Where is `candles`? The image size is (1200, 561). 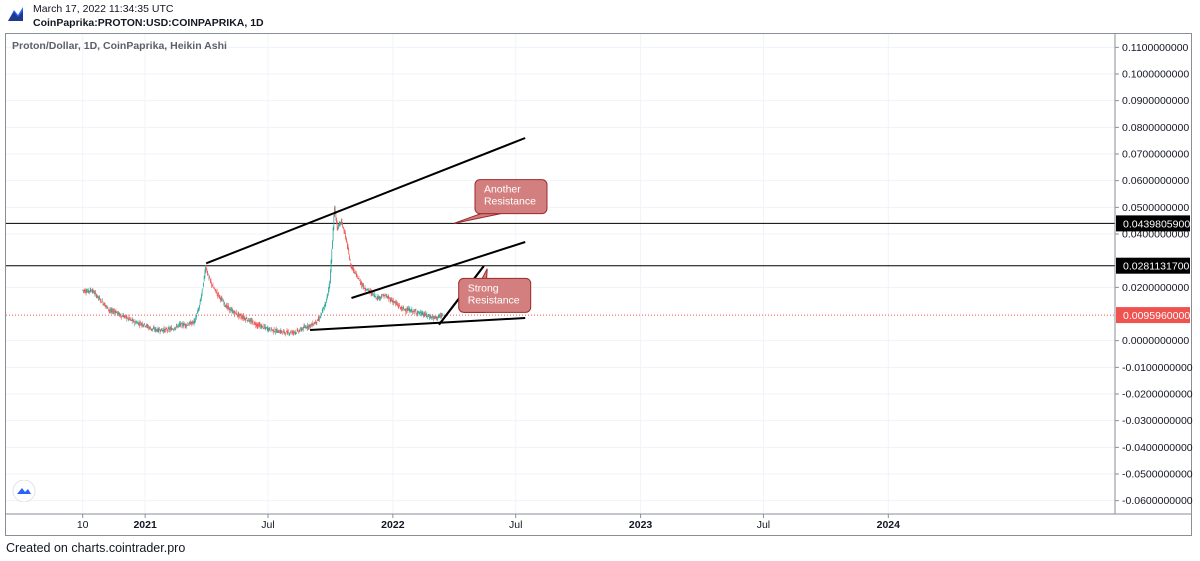 candles is located at coordinates (263, 271).